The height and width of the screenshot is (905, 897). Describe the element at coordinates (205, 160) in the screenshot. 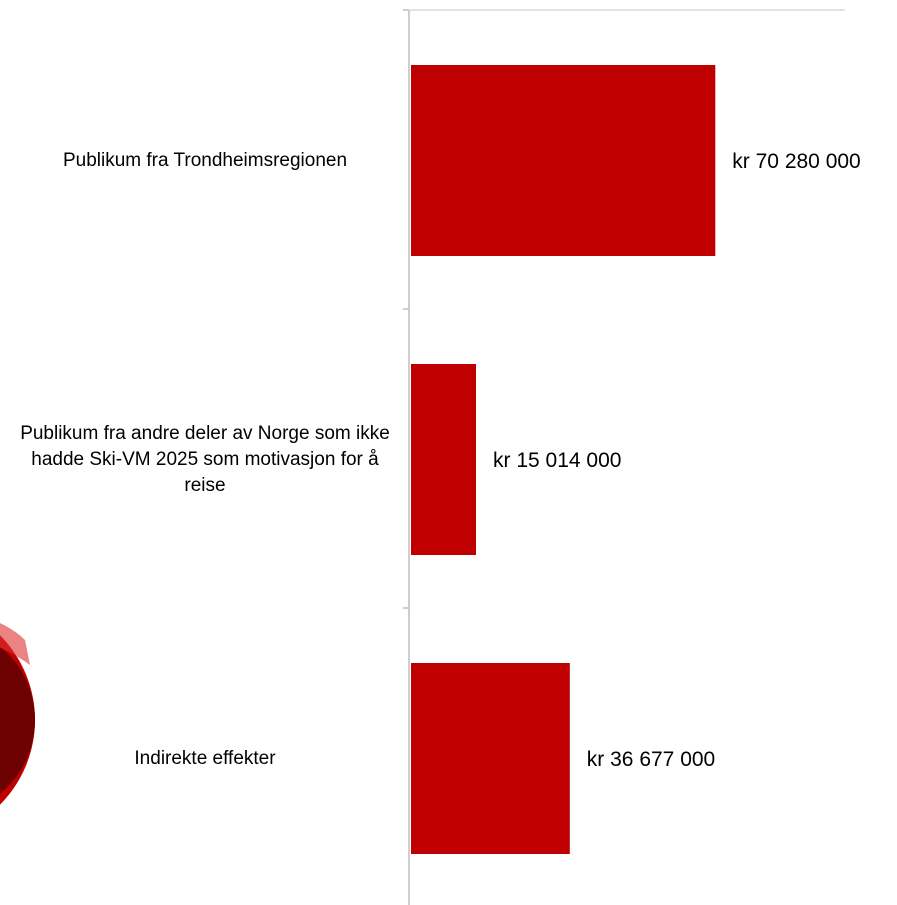

I see `category-label: Publikum fra Trondheimsregionen` at that location.